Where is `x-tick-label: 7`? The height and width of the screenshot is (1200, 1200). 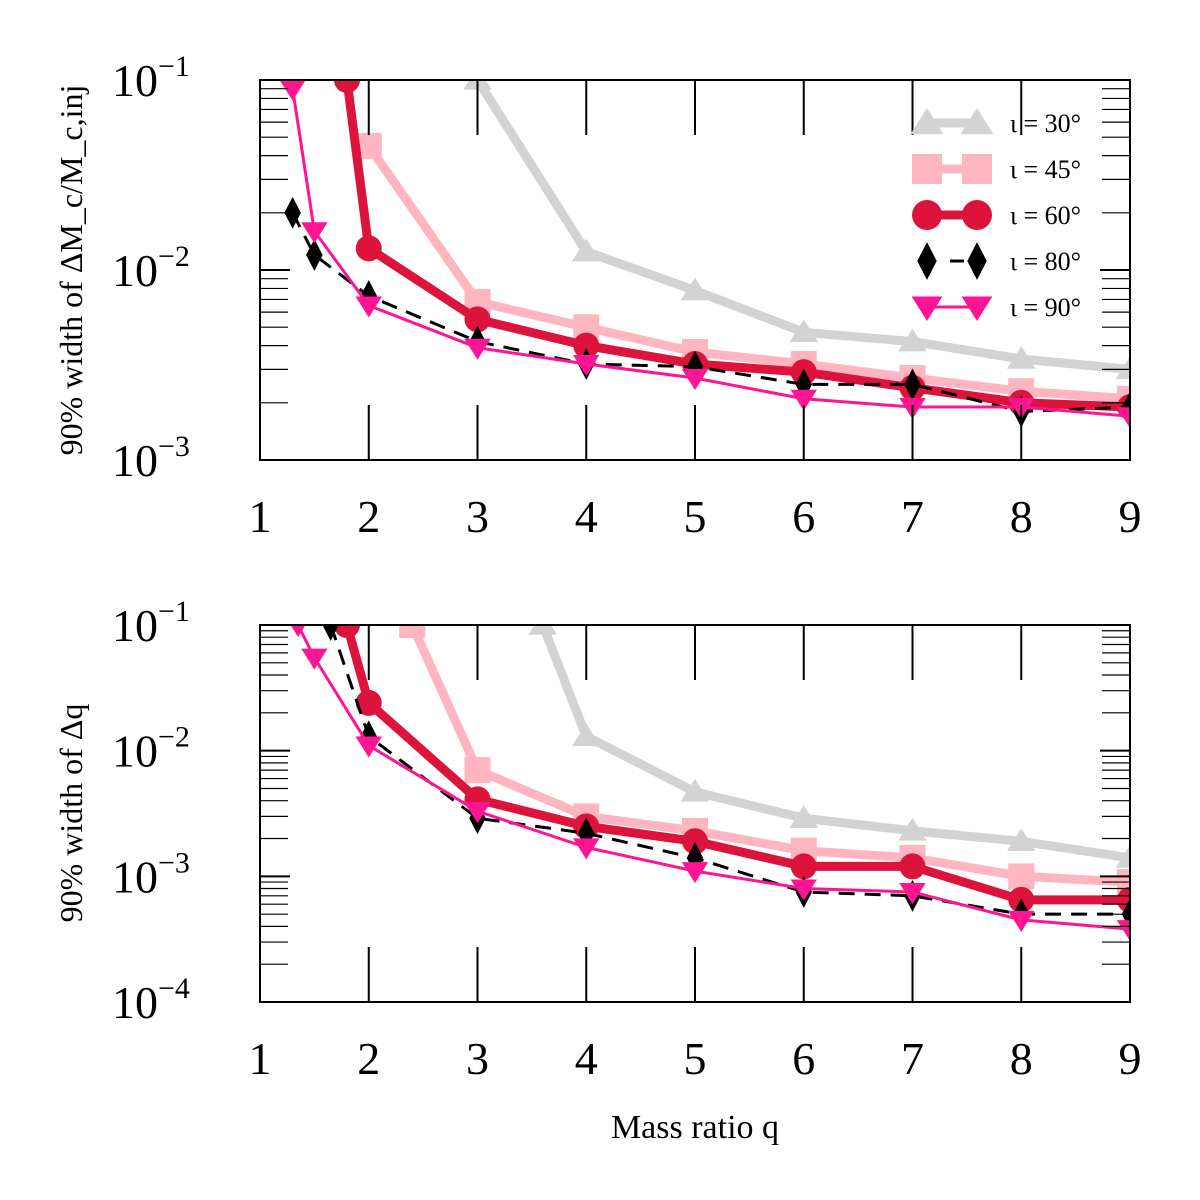 x-tick-label: 7 is located at coordinates (912, 516).